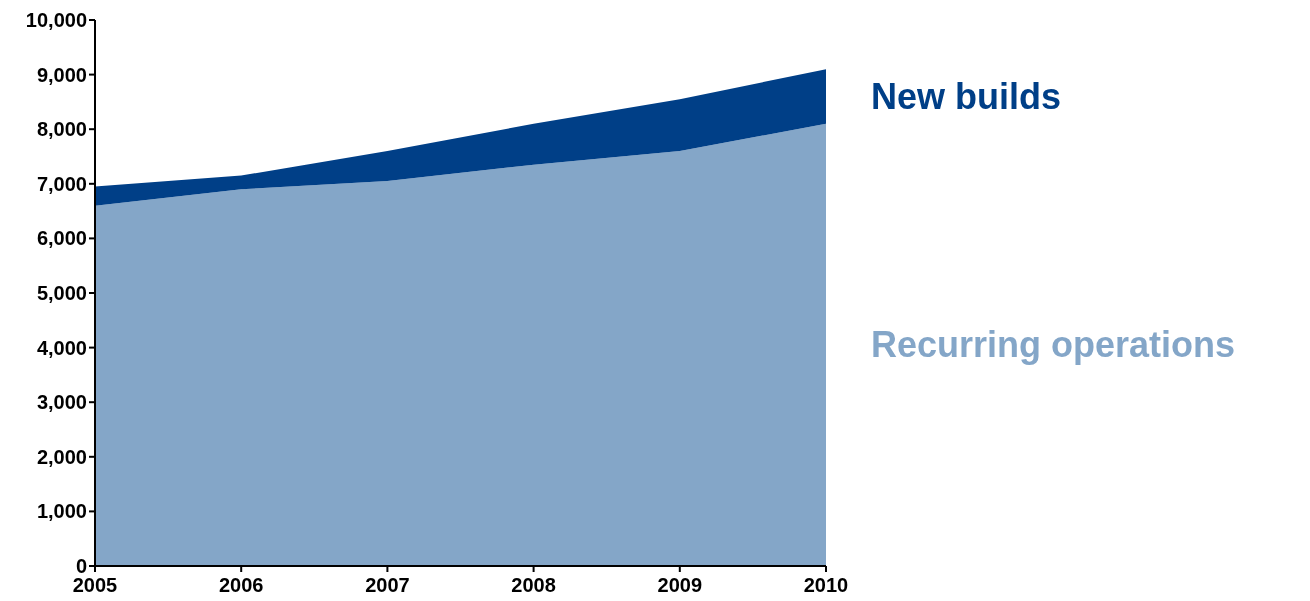  Describe the element at coordinates (61, 511) in the screenshot. I see `y-tick-label: 1,000` at that location.